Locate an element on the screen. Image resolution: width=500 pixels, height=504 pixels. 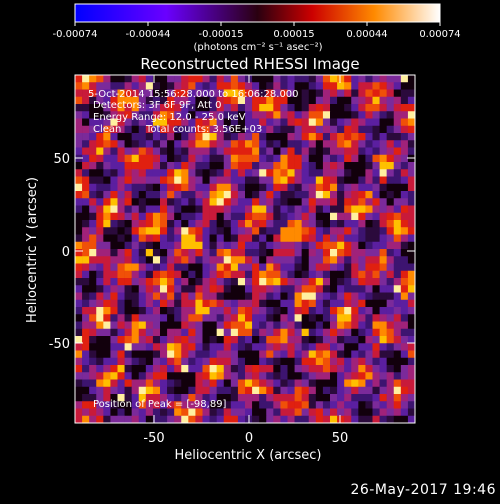
y-tick-labels: 50 0 -50 is located at coordinates (59, 252).